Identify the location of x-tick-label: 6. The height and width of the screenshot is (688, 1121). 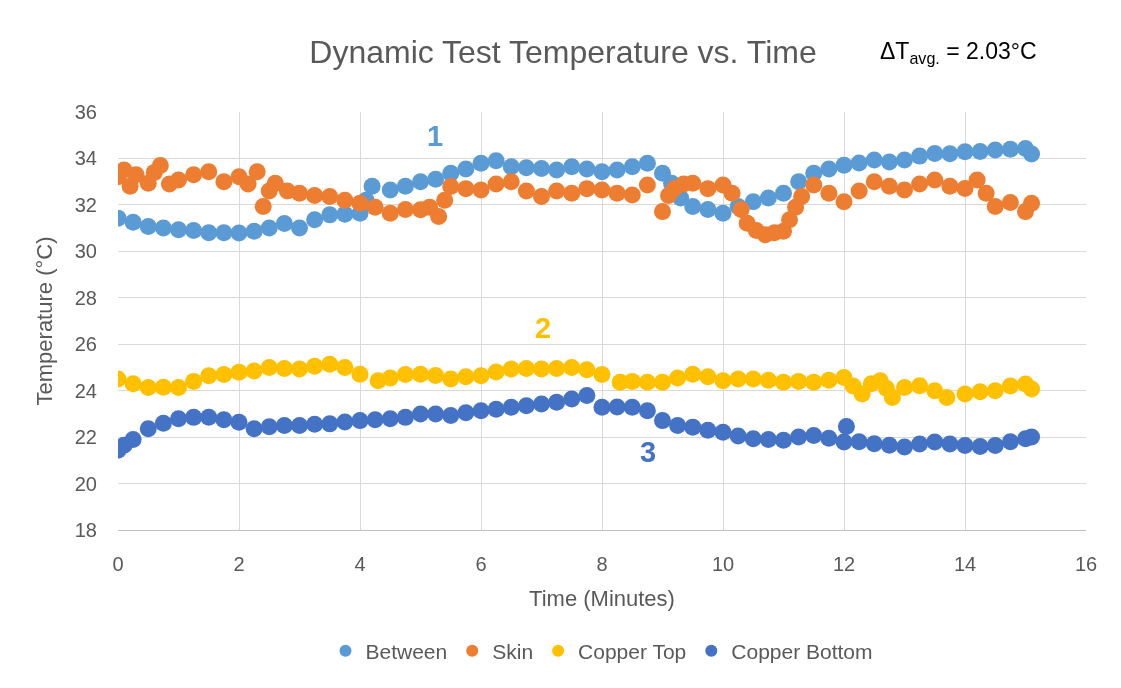
(481, 564).